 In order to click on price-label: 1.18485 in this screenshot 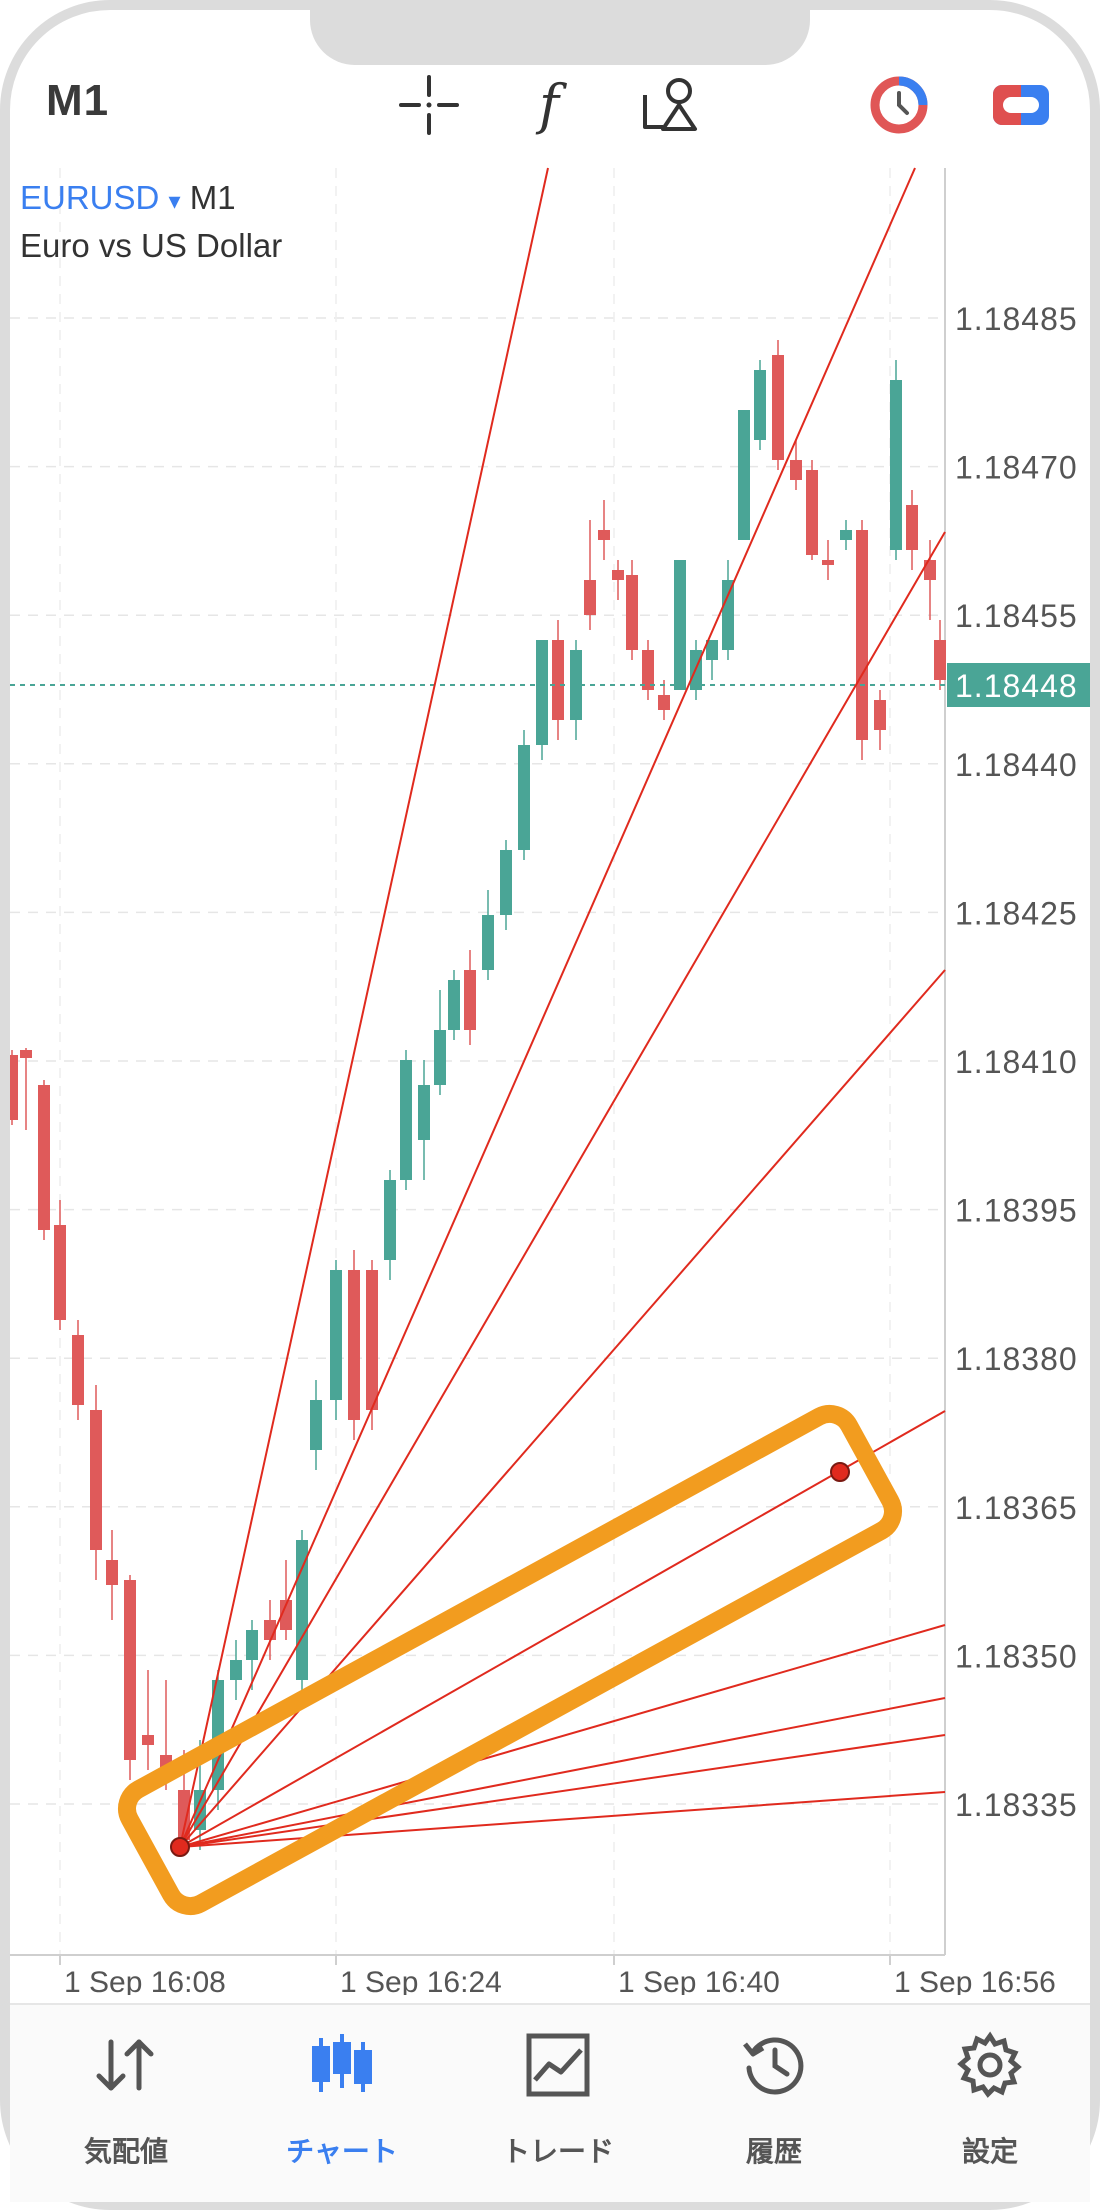, I will do `click(1016, 319)`.